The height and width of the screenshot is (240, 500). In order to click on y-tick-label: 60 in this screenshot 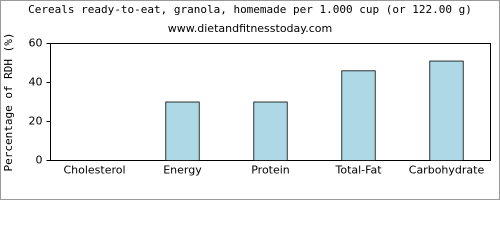, I will do `click(36, 43)`.